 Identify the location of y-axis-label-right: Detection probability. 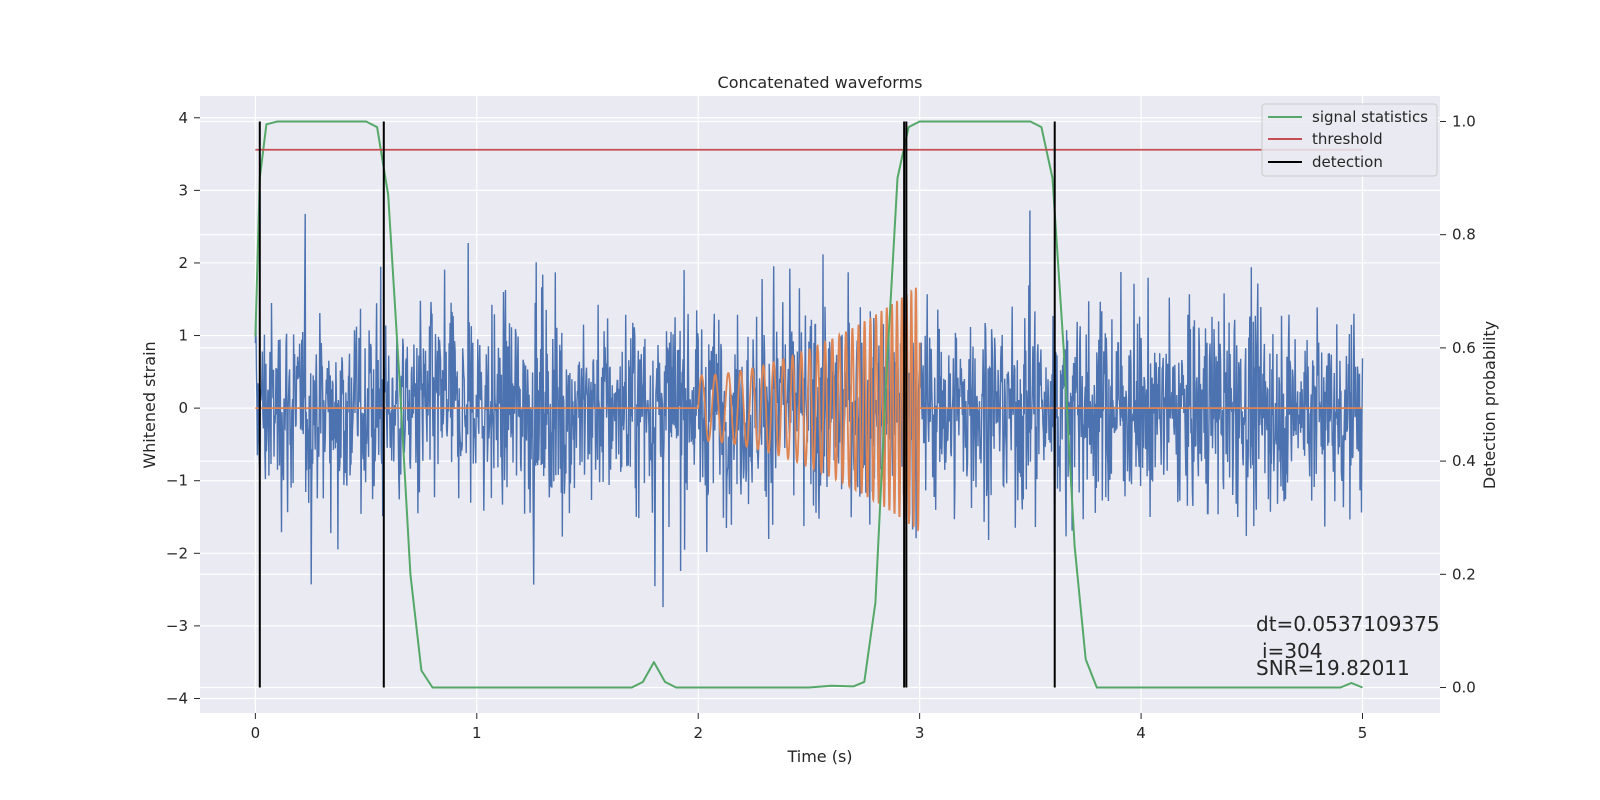
(1489, 405).